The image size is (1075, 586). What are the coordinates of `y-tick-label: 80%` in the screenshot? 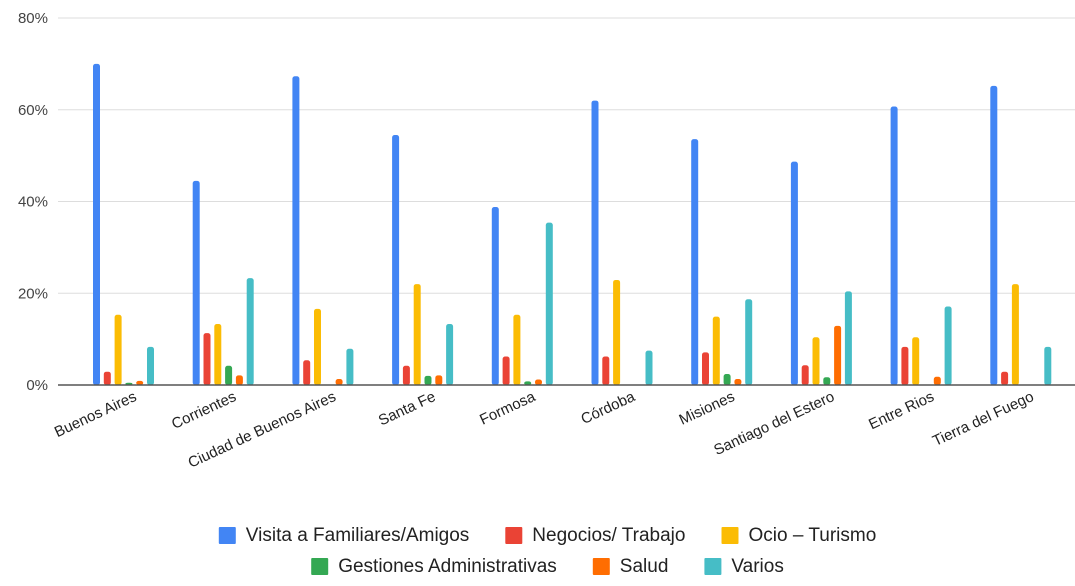 It's located at (33, 18).